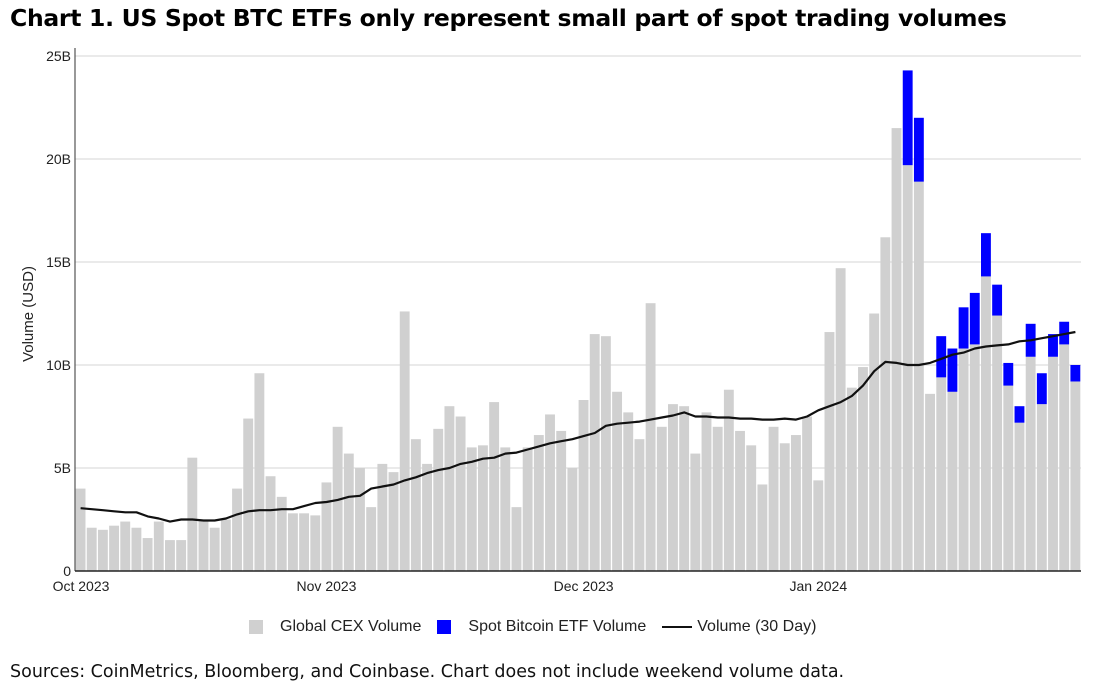 This screenshot has height=694, width=1102. What do you see at coordinates (58, 56) in the screenshot?
I see `y-tick-label: 25B` at bounding box center [58, 56].